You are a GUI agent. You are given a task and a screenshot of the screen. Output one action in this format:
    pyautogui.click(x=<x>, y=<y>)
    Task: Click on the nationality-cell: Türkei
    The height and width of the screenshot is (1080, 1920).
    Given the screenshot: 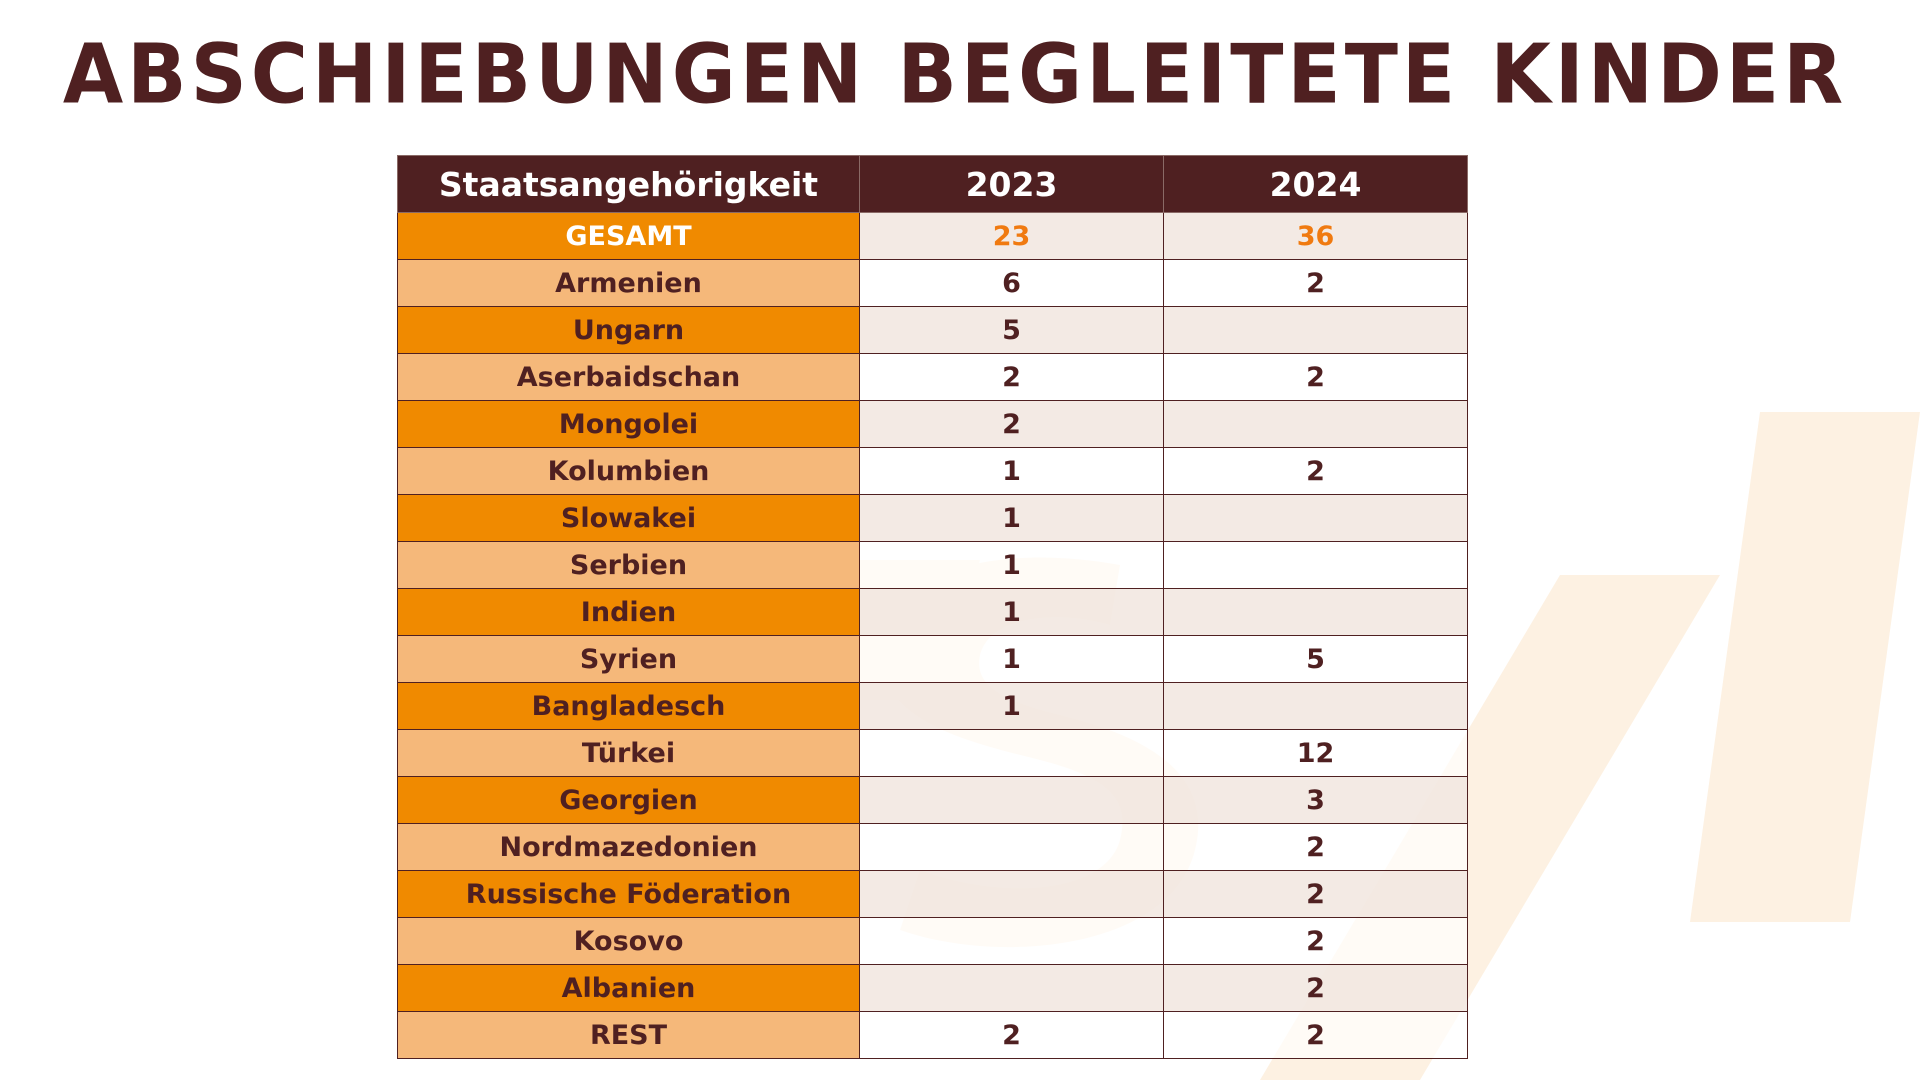 What is the action you would take?
    pyautogui.click(x=628, y=753)
    